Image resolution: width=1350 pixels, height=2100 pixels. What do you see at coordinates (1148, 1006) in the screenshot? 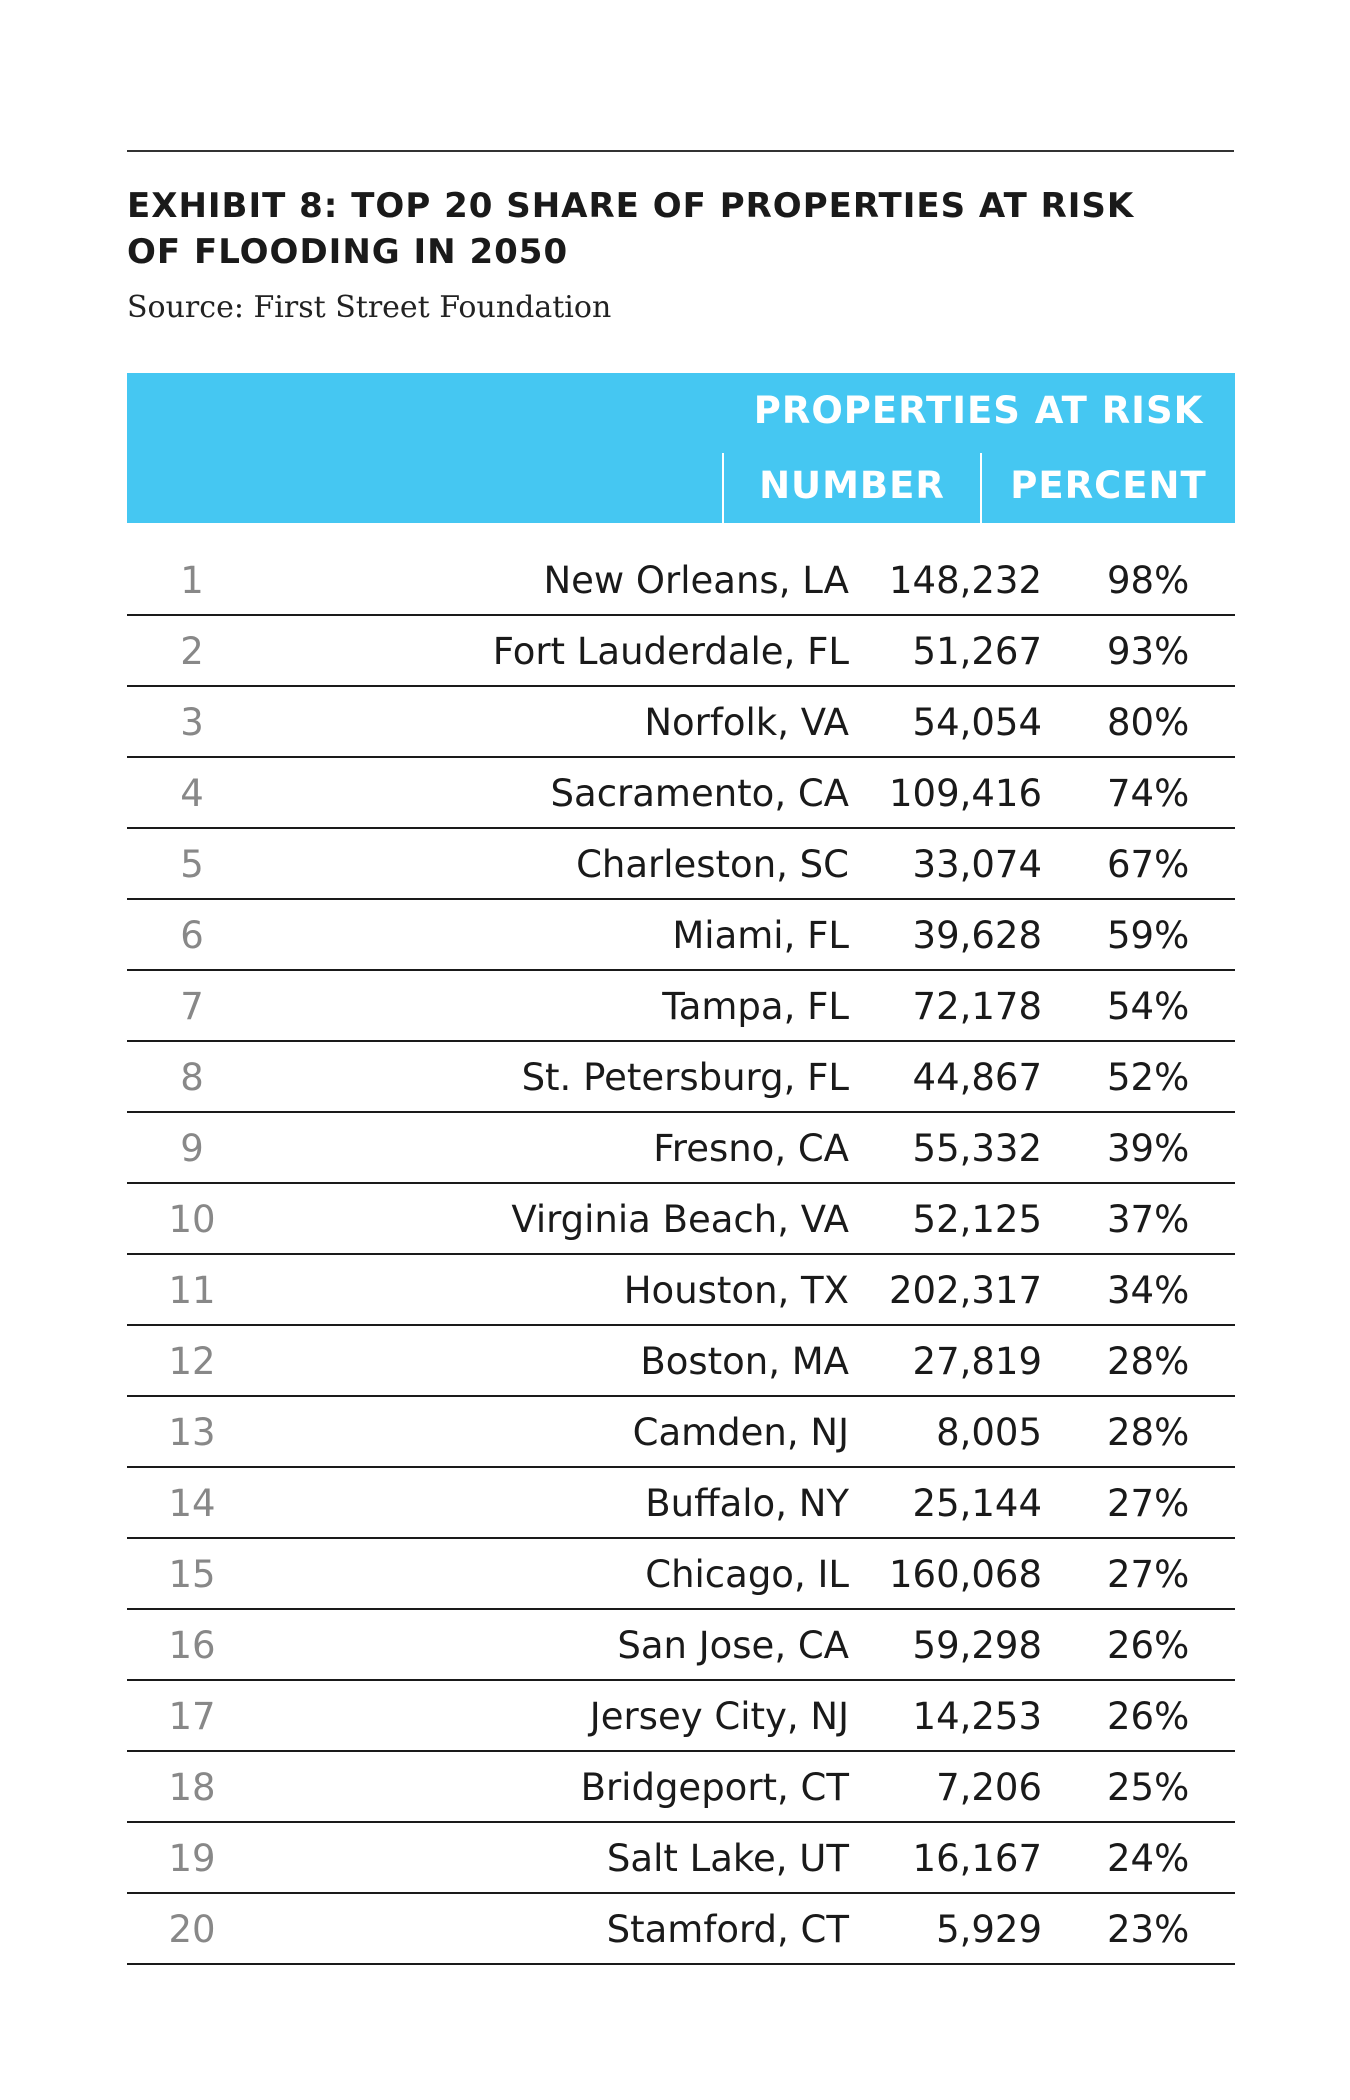
I see `percent-cell: 54%` at bounding box center [1148, 1006].